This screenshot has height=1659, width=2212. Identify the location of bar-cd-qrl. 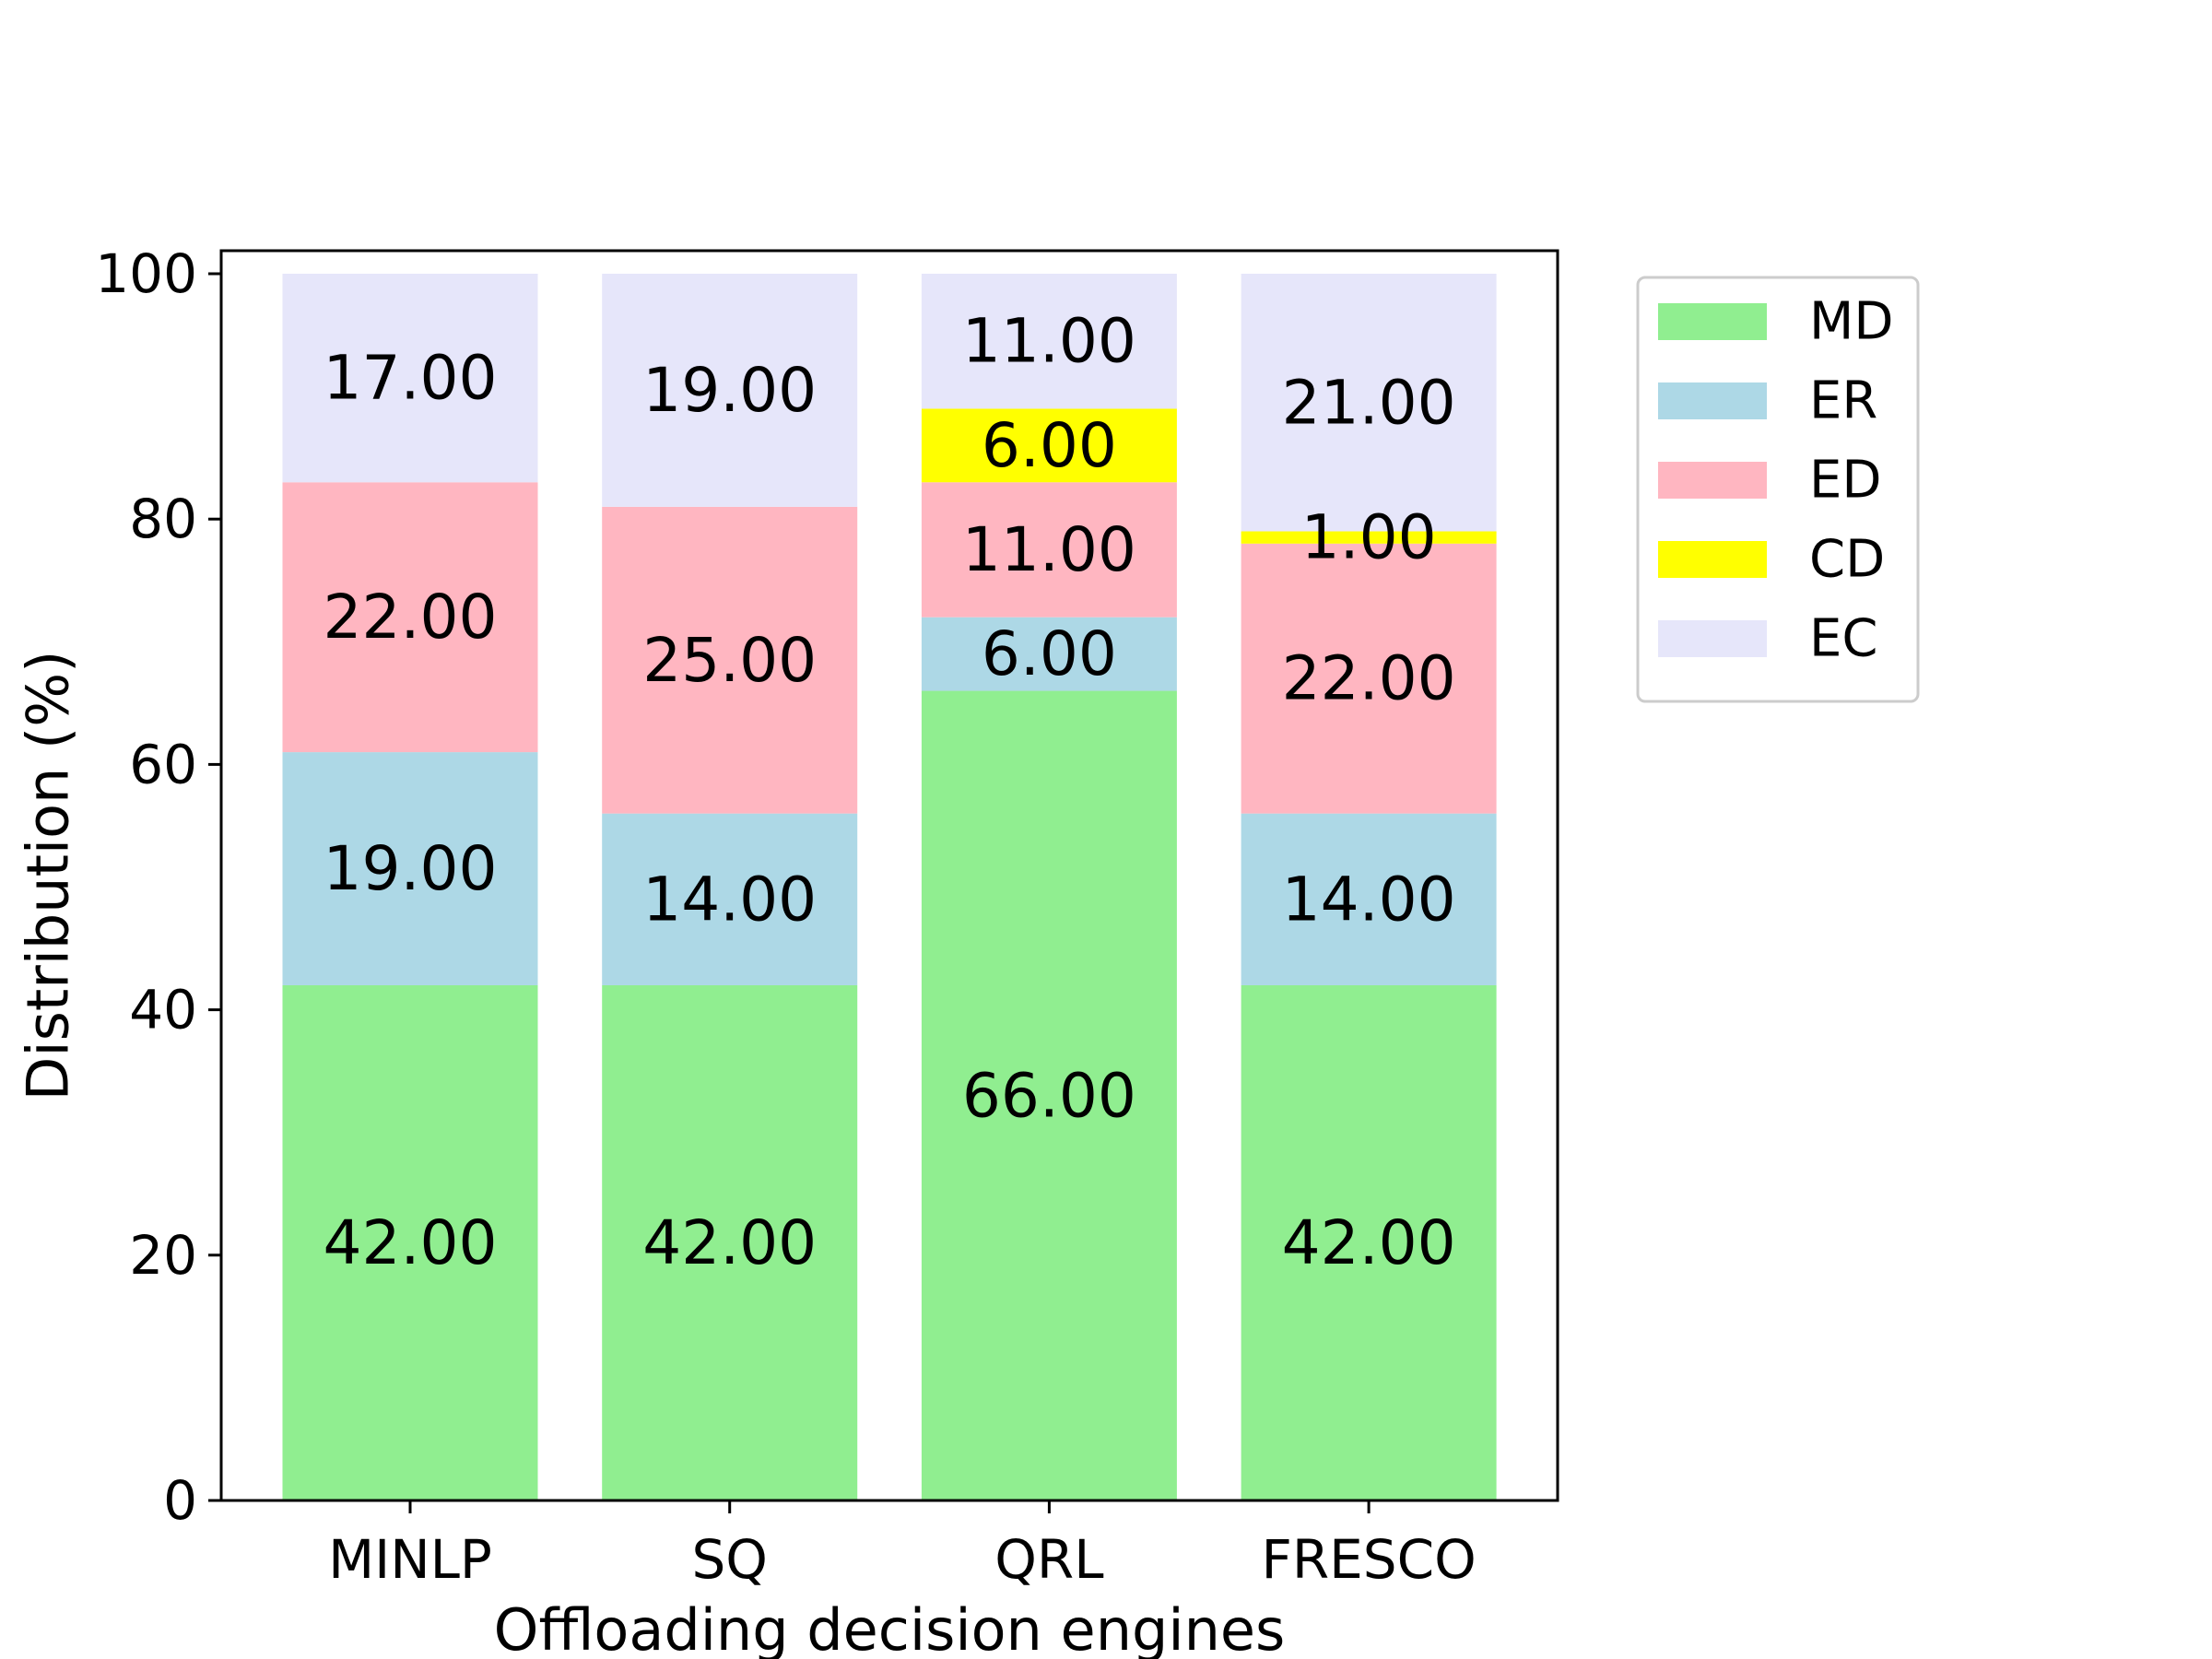
(1049, 445).